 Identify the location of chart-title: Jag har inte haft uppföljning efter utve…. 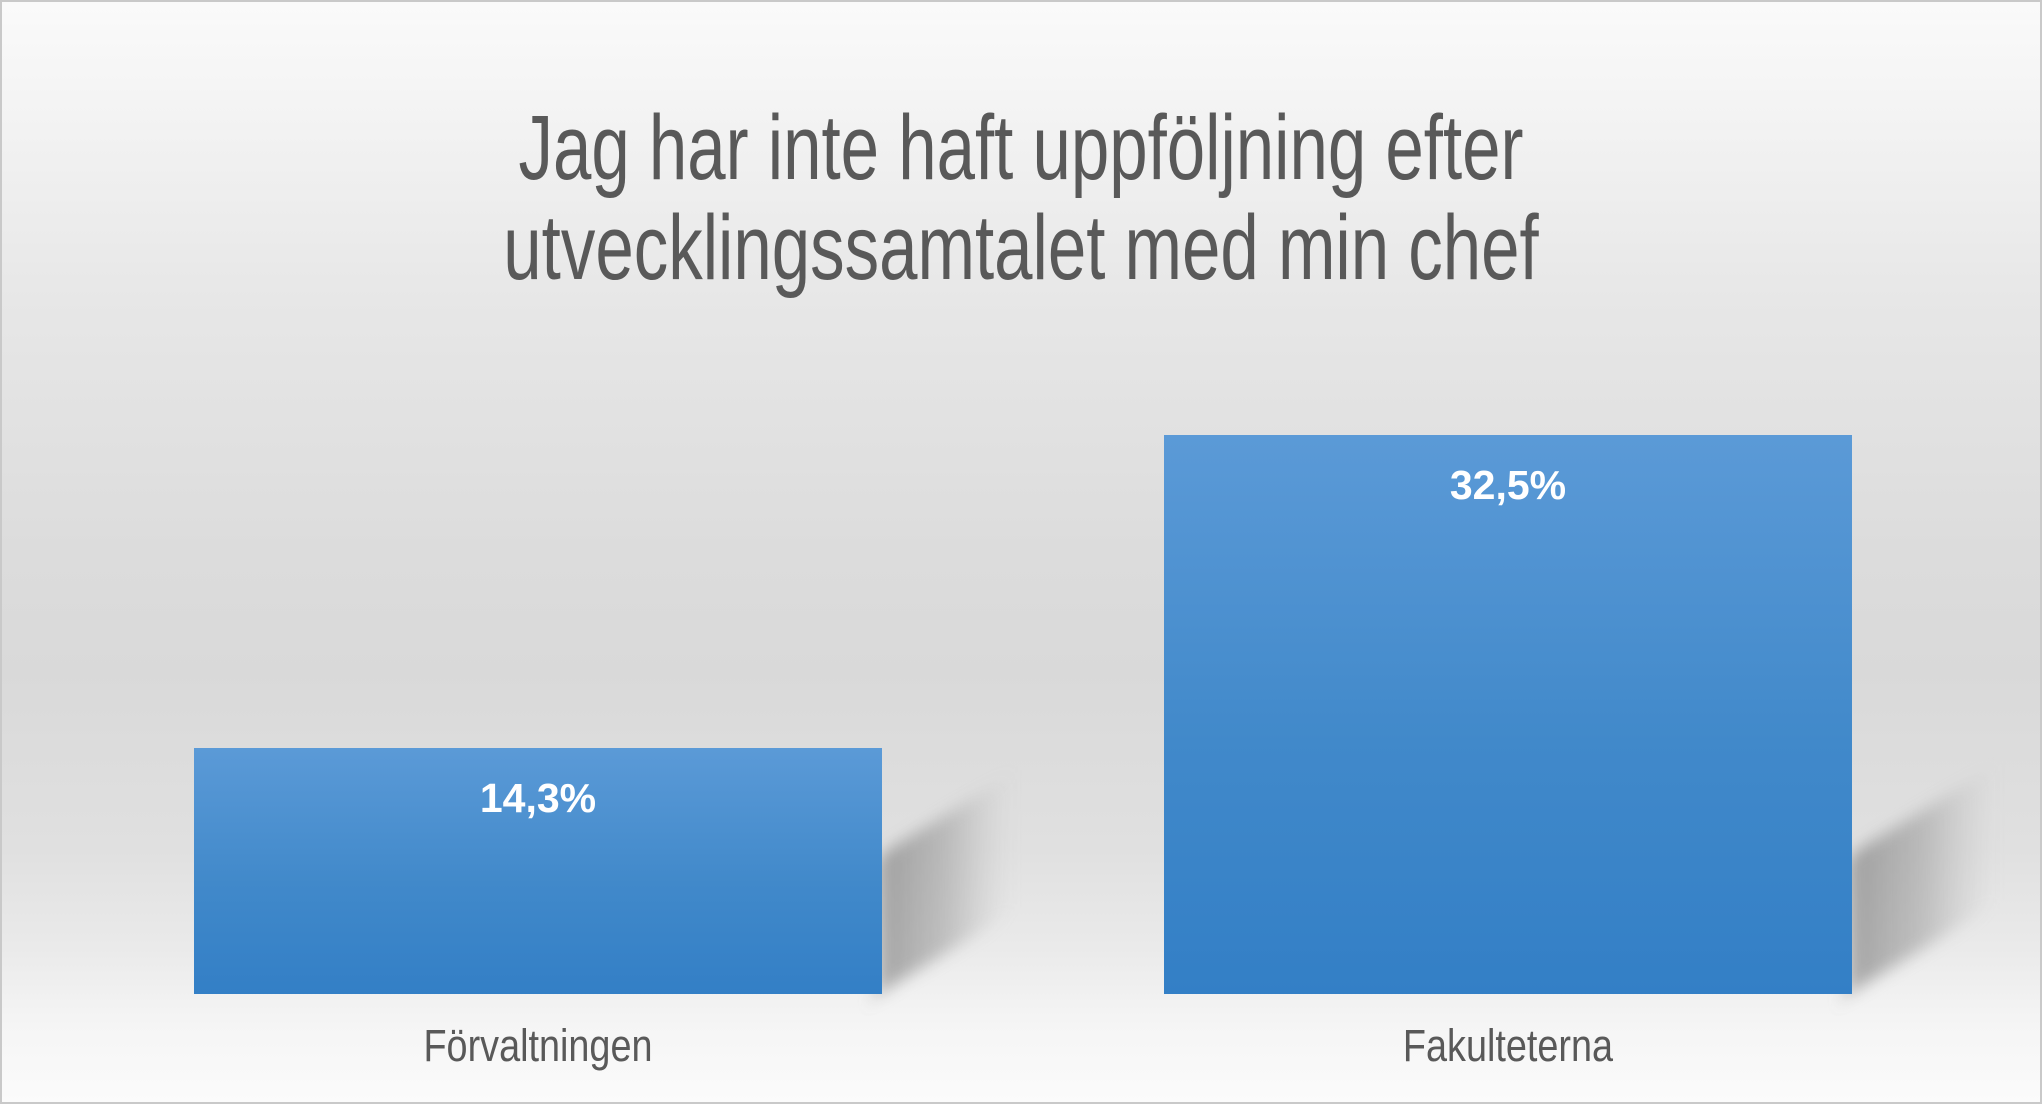
(1021, 197).